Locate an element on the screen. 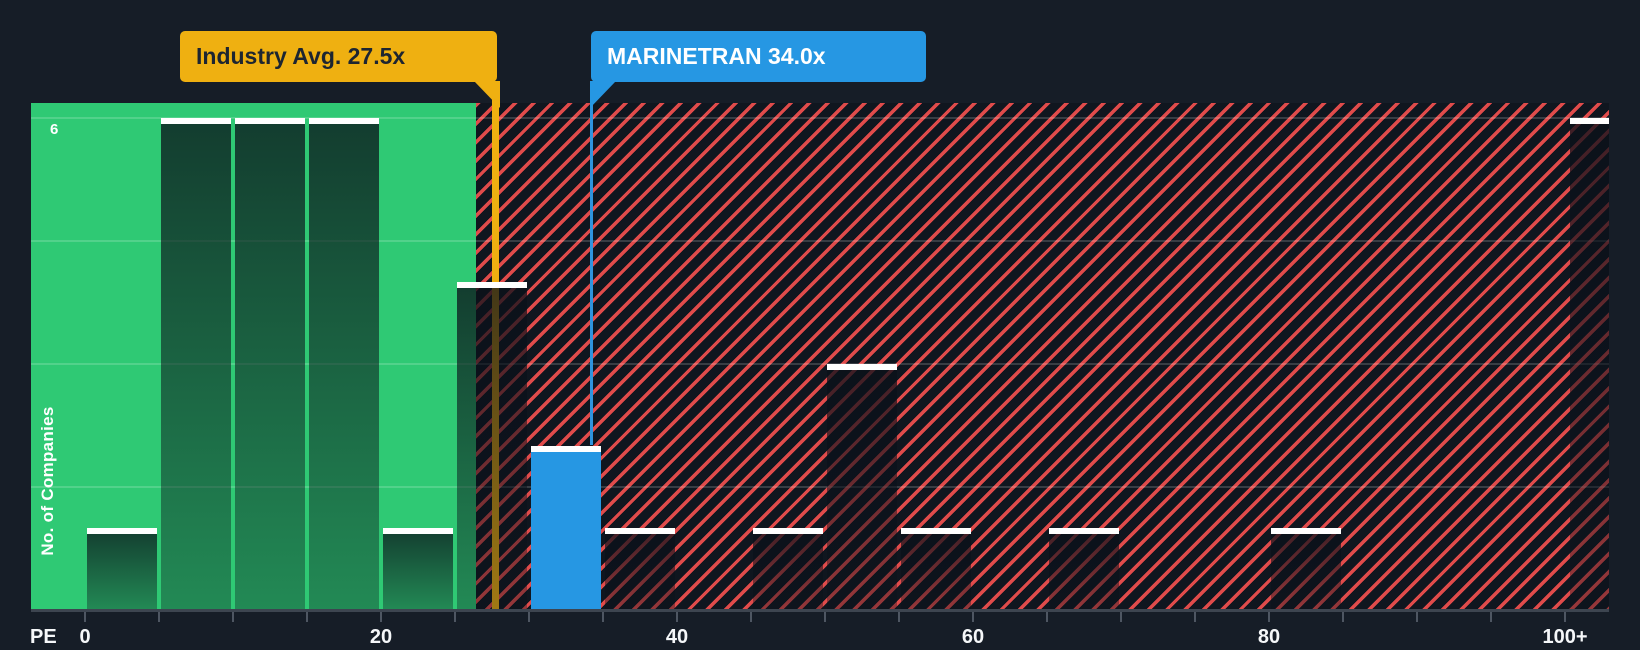 The image size is (1640, 650). company-callout: MARINETRAN 34.0x is located at coordinates (758, 56).